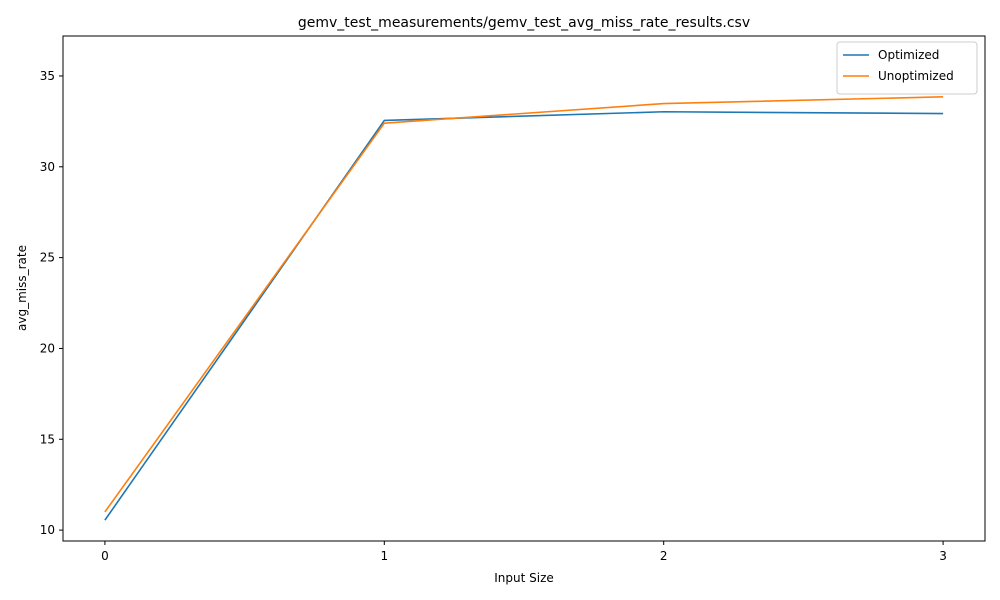 The width and height of the screenshot is (1000, 600). Describe the element at coordinates (47, 348) in the screenshot. I see `y-tick-label: 20` at that location.